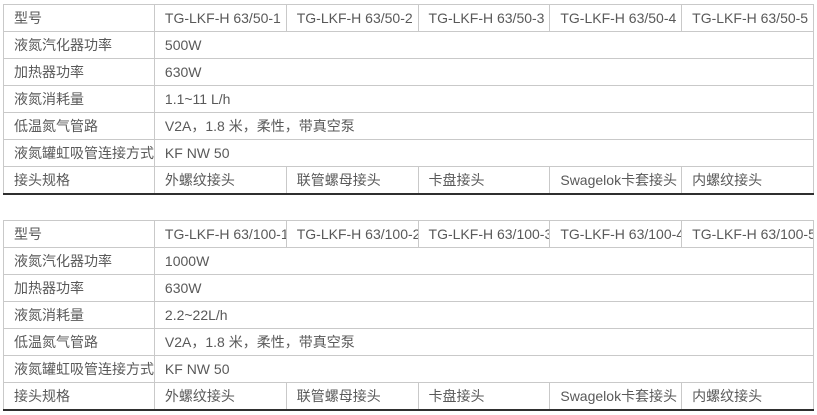 The image size is (817, 415). I want to click on model-cell: TG-LKF-H 63/50-3, so click(484, 18).